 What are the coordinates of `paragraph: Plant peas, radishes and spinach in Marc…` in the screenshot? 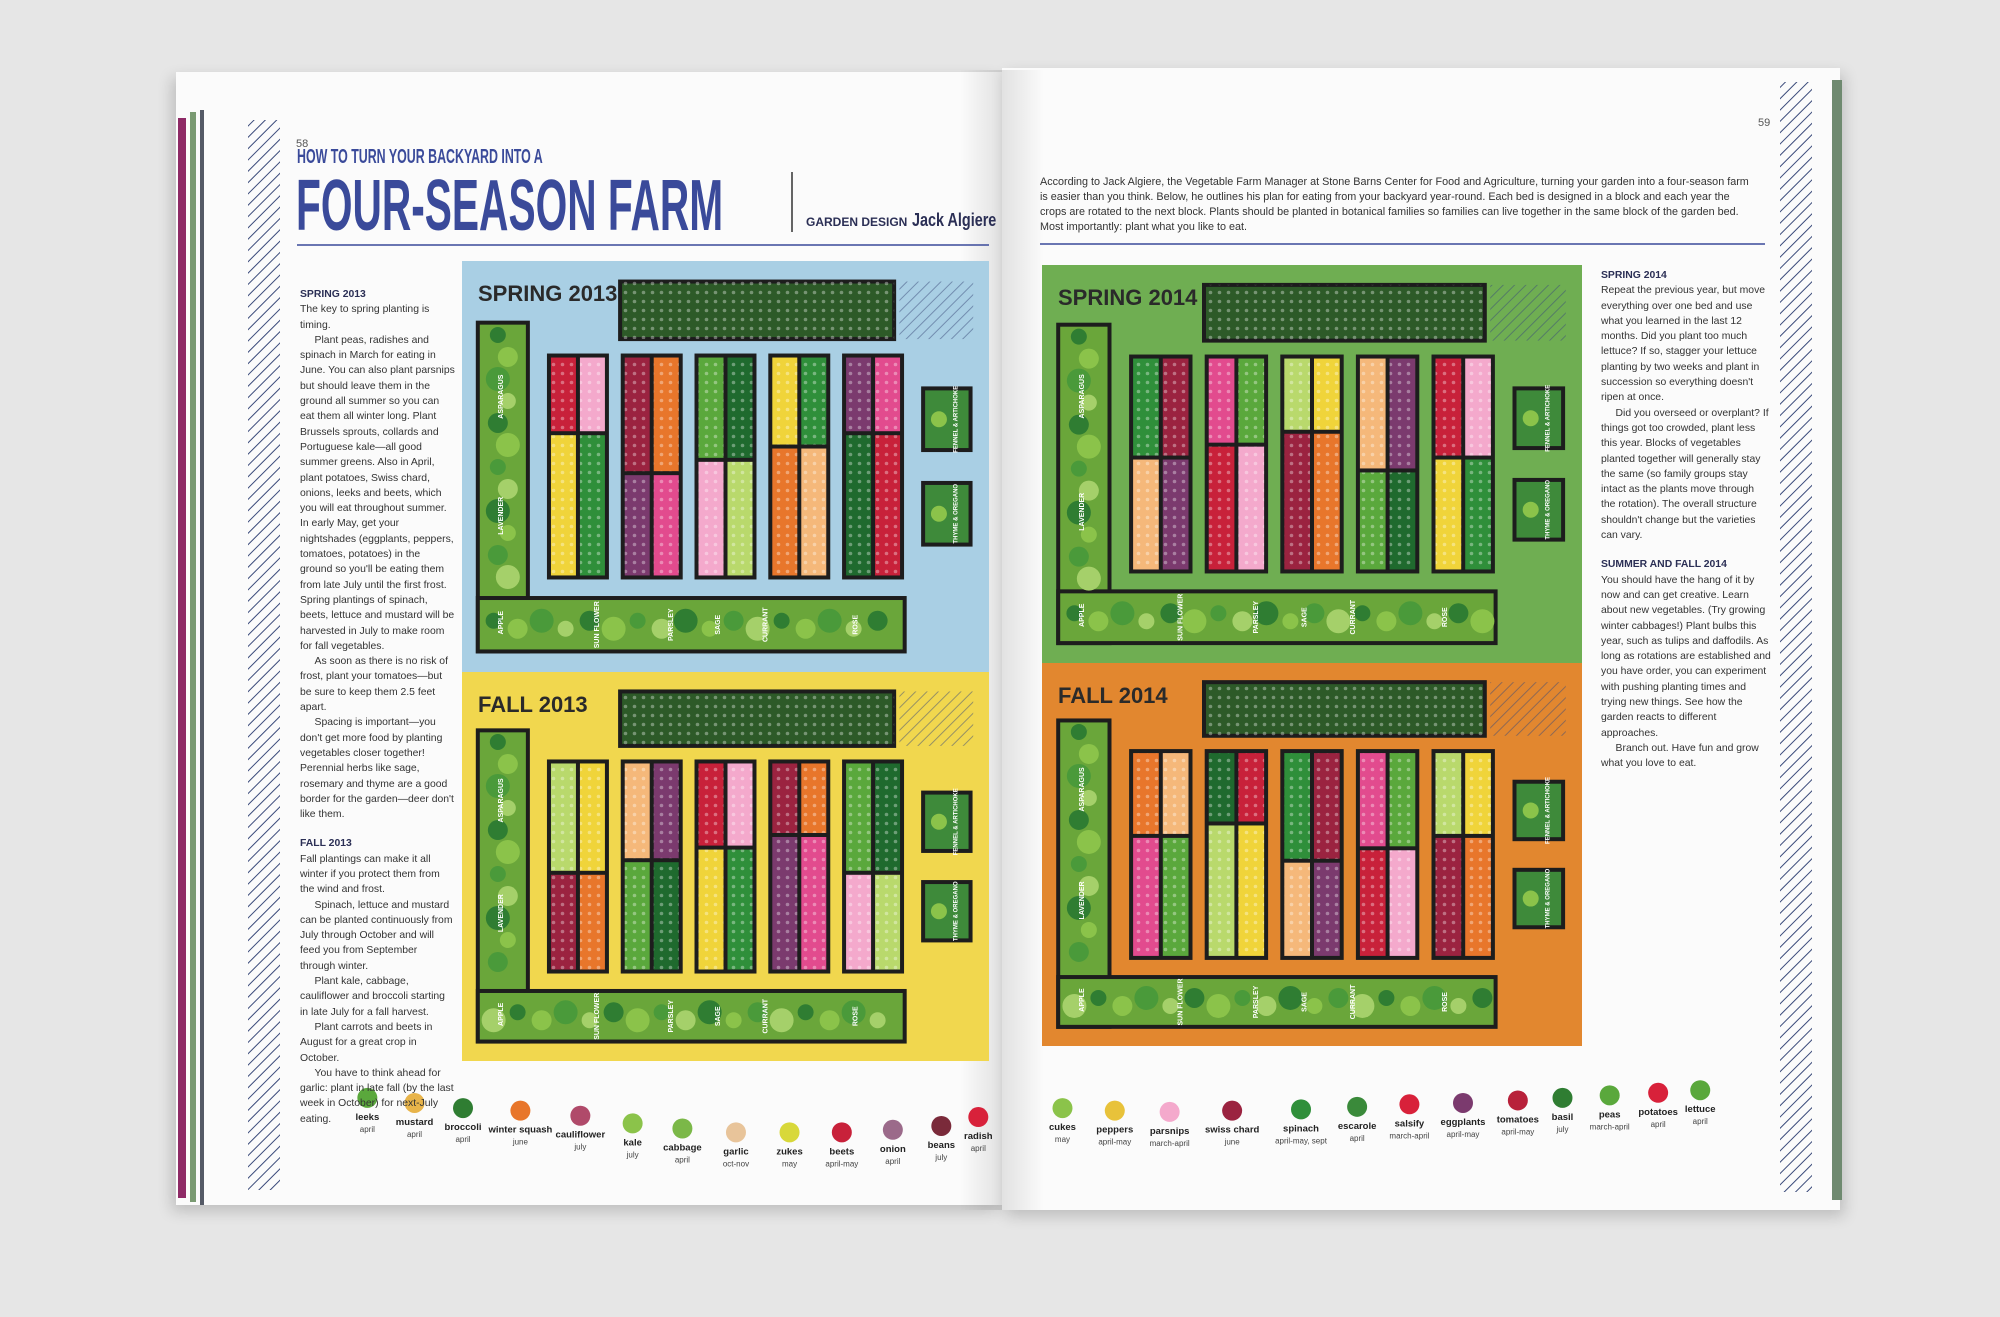 It's located at (377, 493).